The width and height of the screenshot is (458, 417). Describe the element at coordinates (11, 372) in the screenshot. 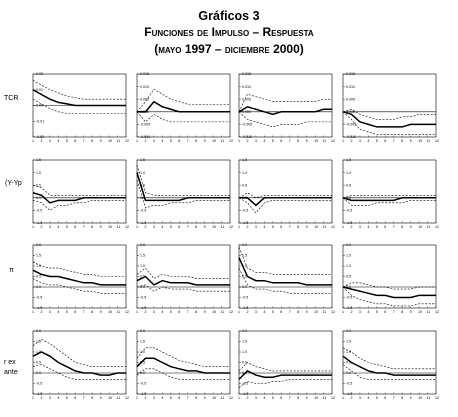

I see `row-label-real-rate-line2: ante` at that location.